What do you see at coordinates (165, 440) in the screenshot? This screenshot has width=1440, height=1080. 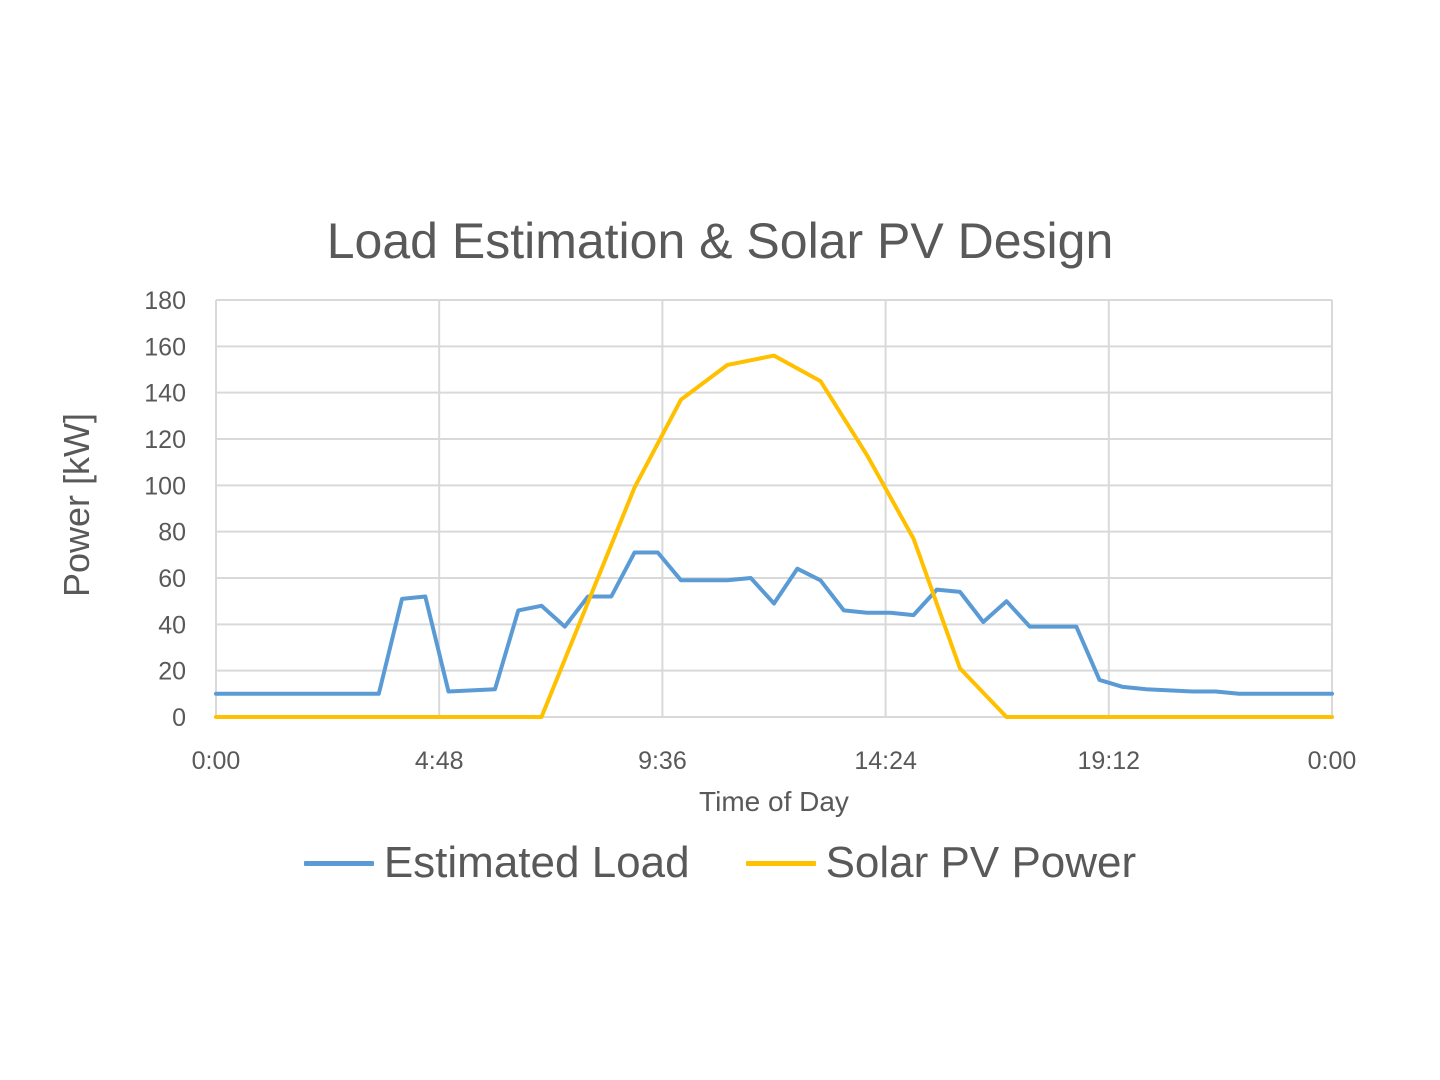 I see `y-tick-label: 120` at bounding box center [165, 440].